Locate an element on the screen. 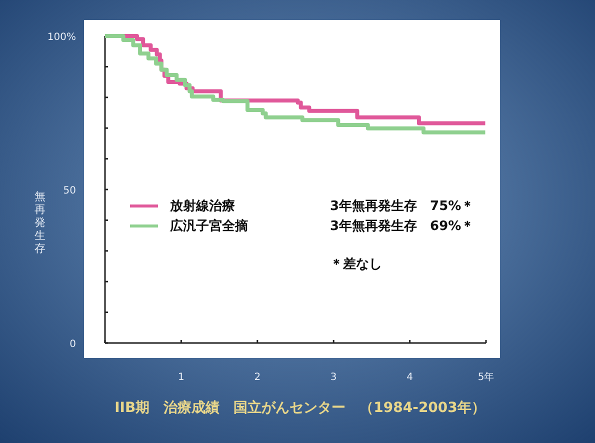 The width and height of the screenshot is (595, 443). x-tick-label: 5年 is located at coordinates (486, 377).